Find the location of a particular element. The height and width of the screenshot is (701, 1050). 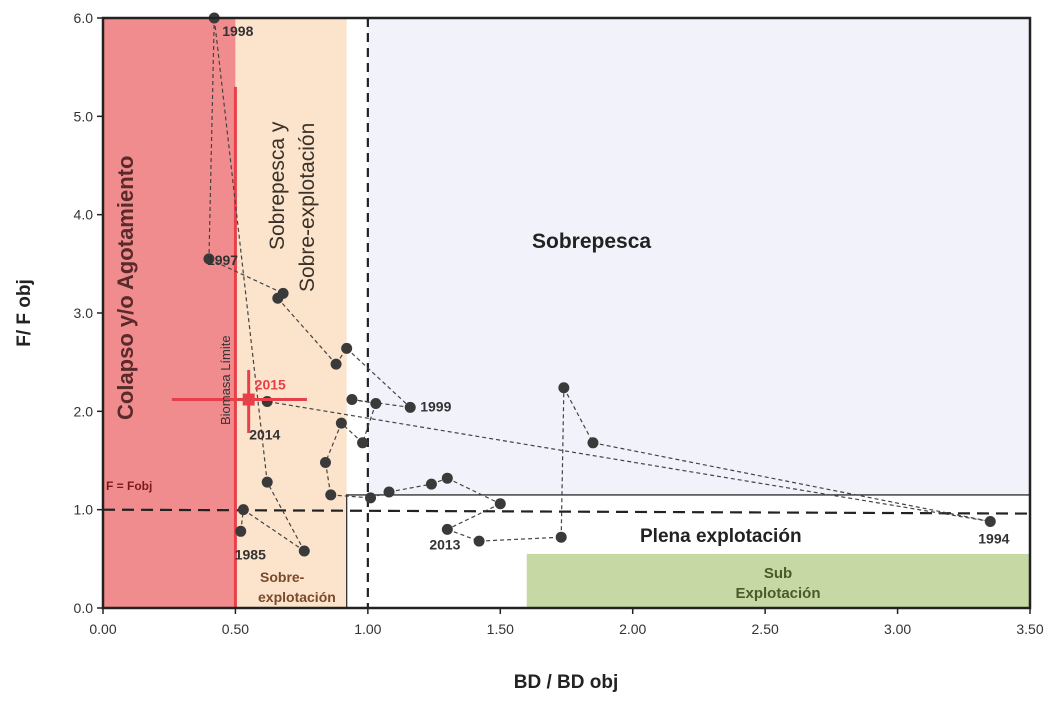

current-point-label: 2015 is located at coordinates (270, 385).